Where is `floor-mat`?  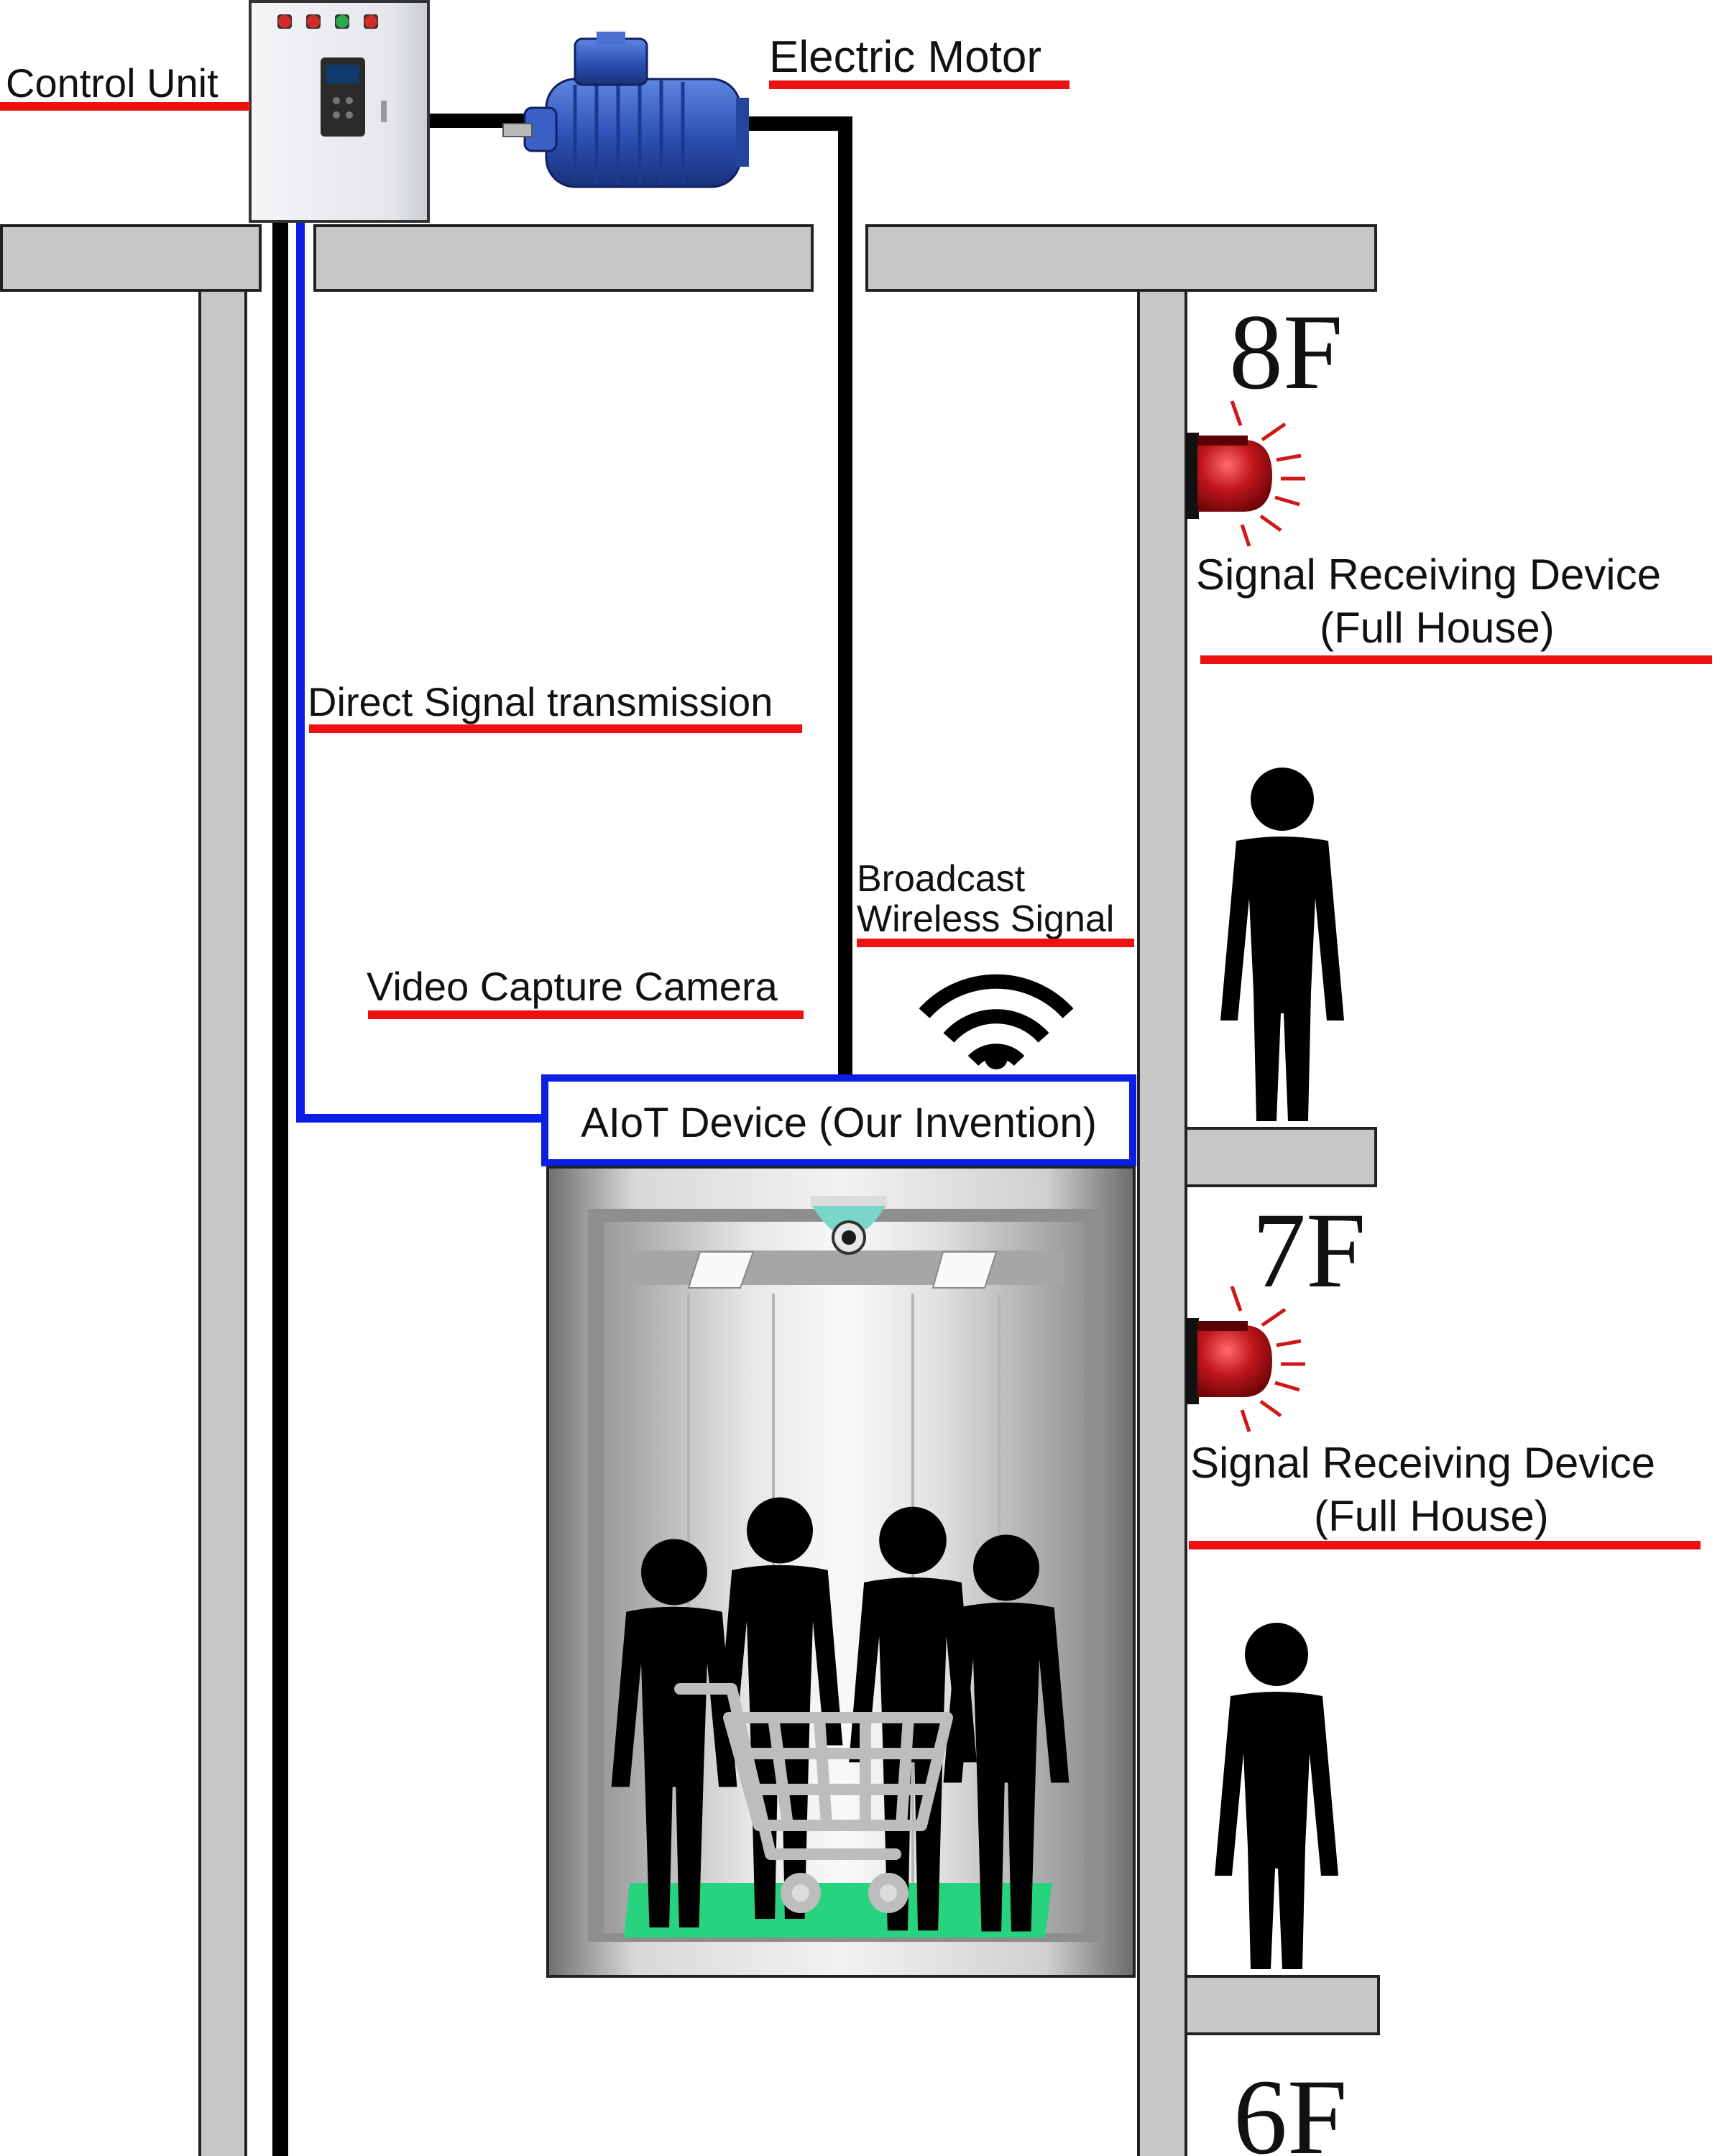 floor-mat is located at coordinates (838, 1911).